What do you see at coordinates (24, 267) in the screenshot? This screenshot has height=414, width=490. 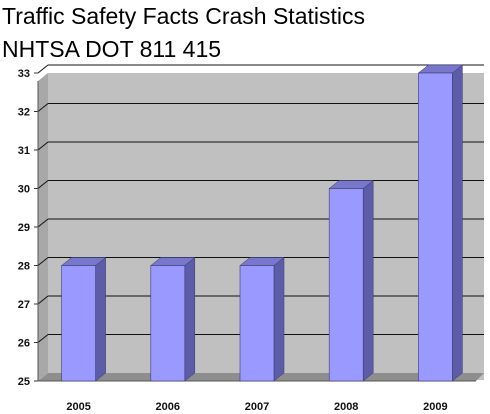 I see `y-tick-label-28: 28` at bounding box center [24, 267].